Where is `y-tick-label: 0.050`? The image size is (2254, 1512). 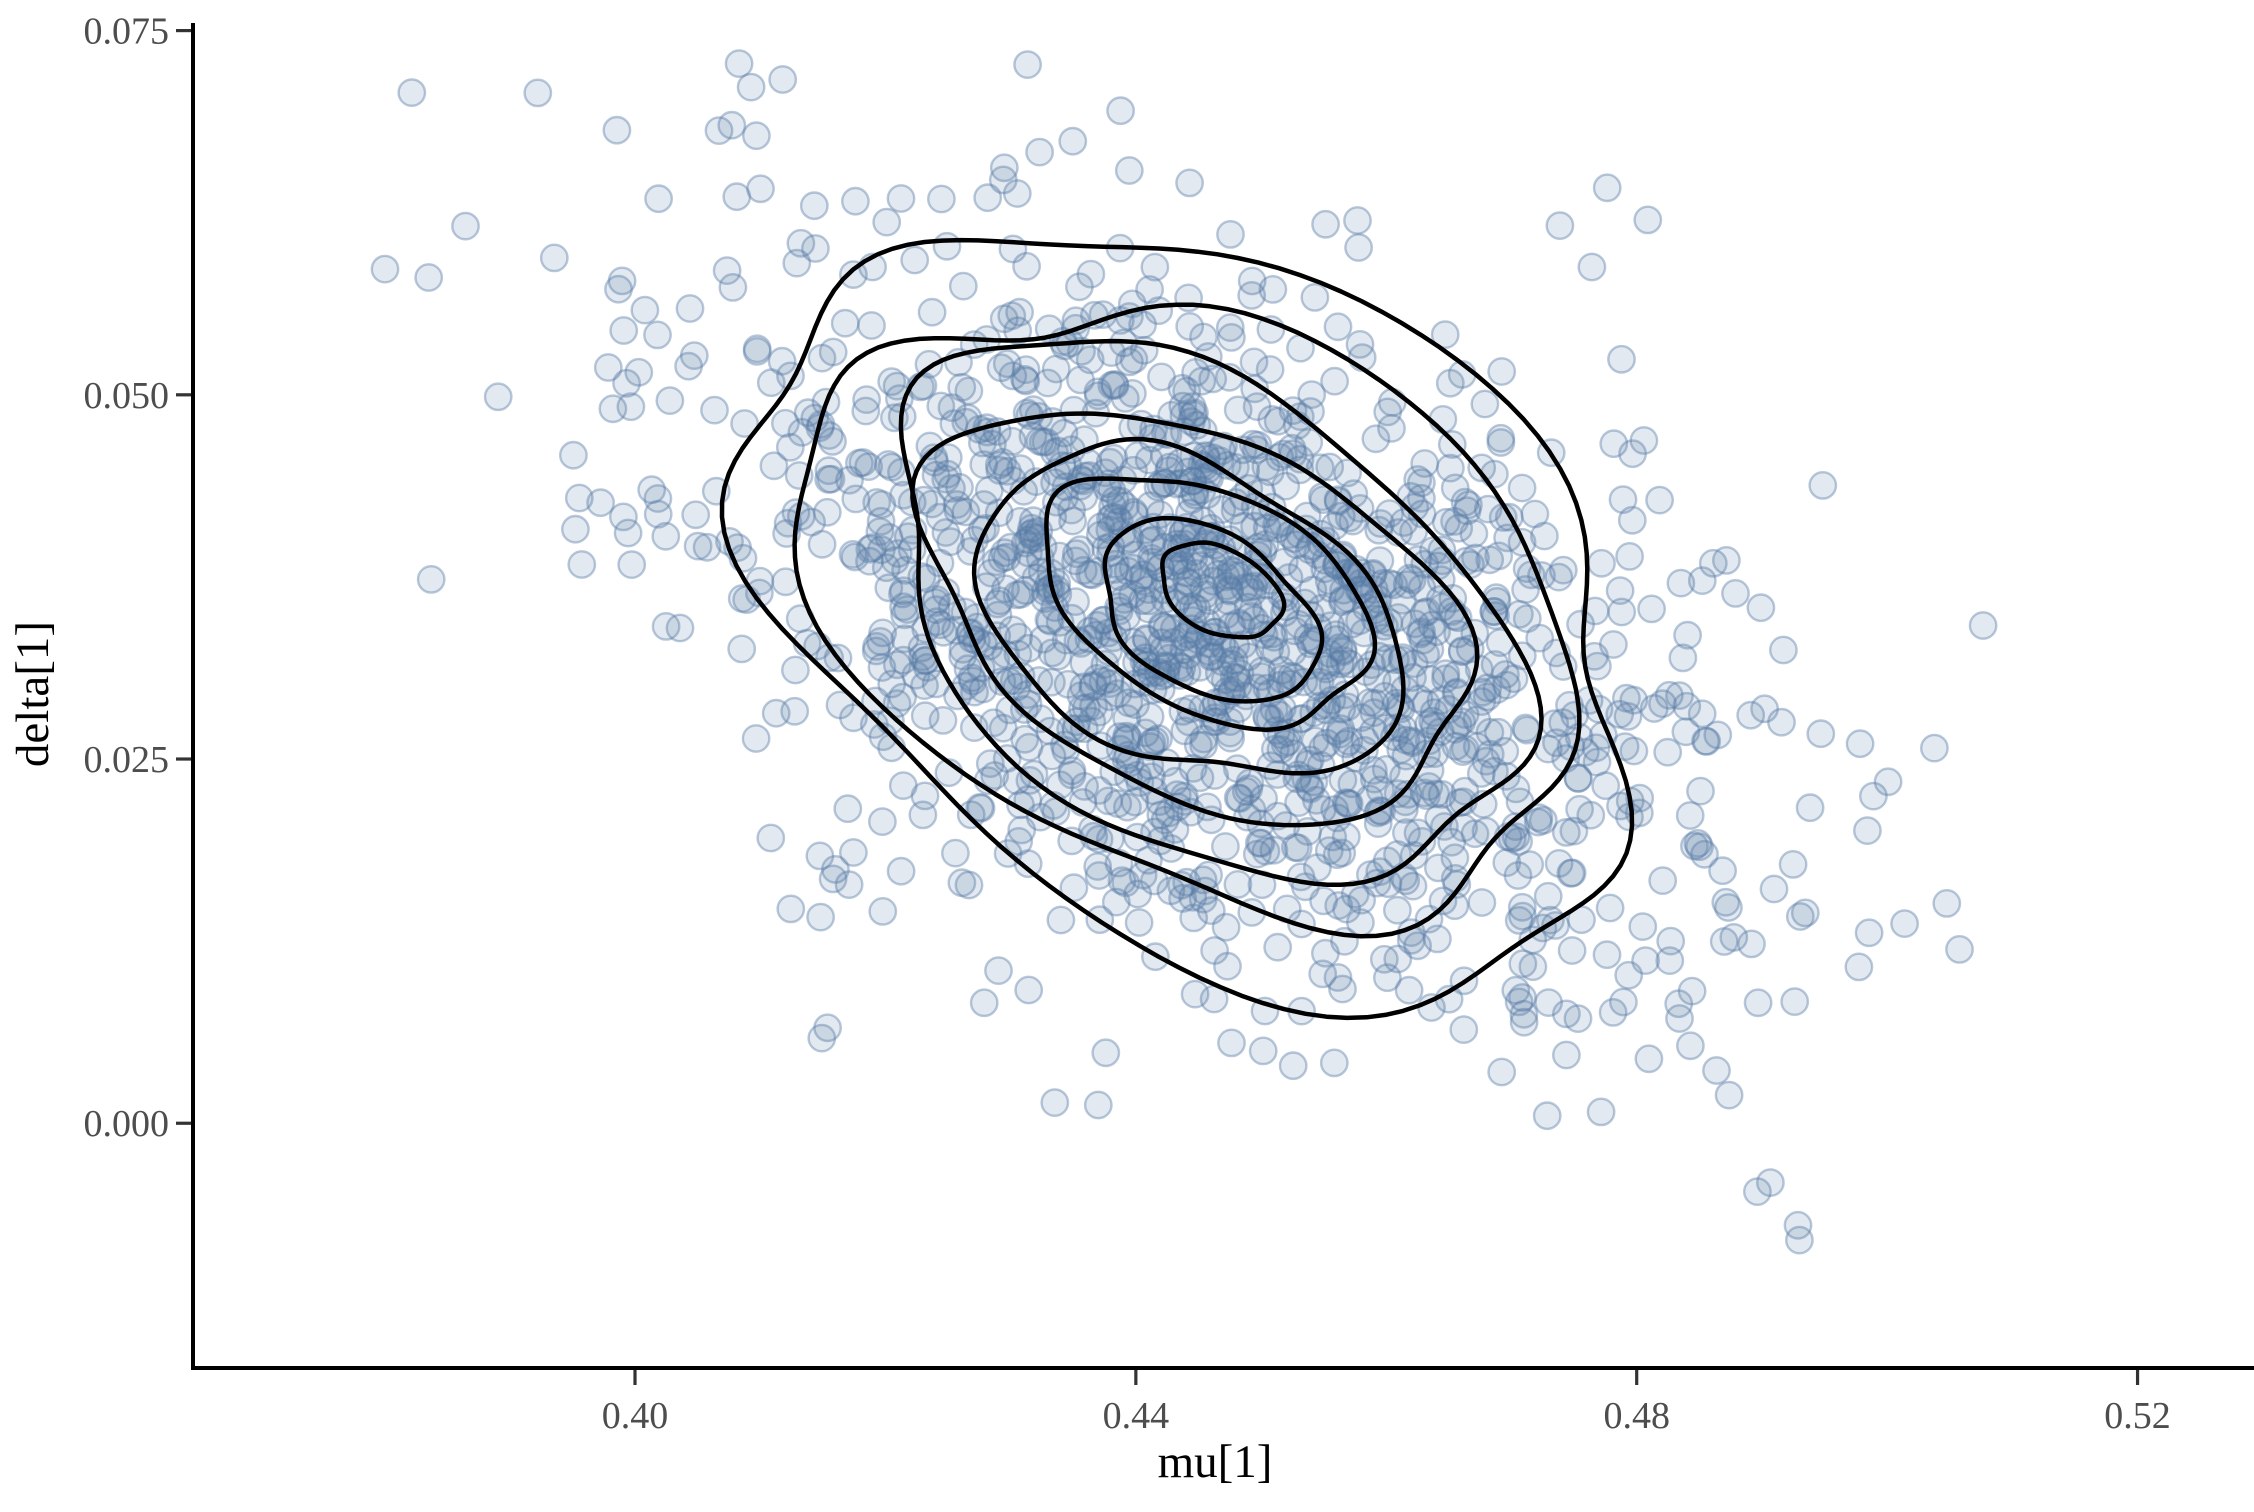 y-tick-label: 0.050 is located at coordinates (127, 396).